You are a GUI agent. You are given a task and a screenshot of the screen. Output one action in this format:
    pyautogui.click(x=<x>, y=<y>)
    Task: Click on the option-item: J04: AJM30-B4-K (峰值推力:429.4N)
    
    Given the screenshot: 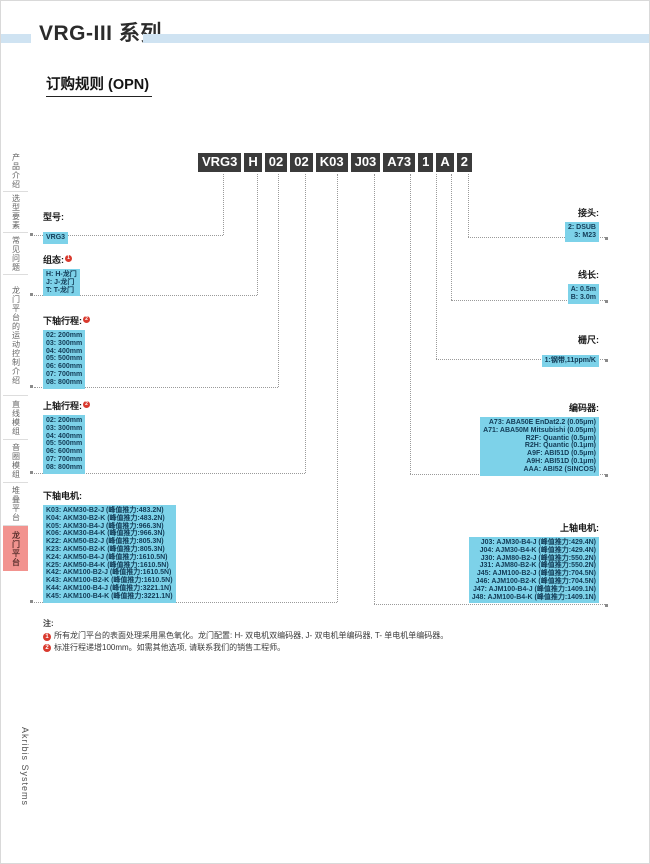 What is the action you would take?
    pyautogui.click(x=537, y=550)
    